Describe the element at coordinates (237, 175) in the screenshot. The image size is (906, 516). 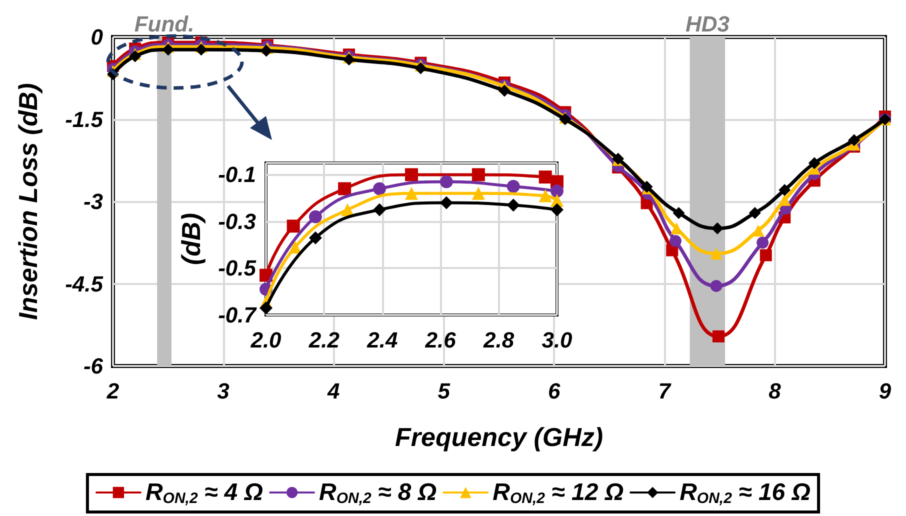
I see `y-tick-label: -0.1` at that location.